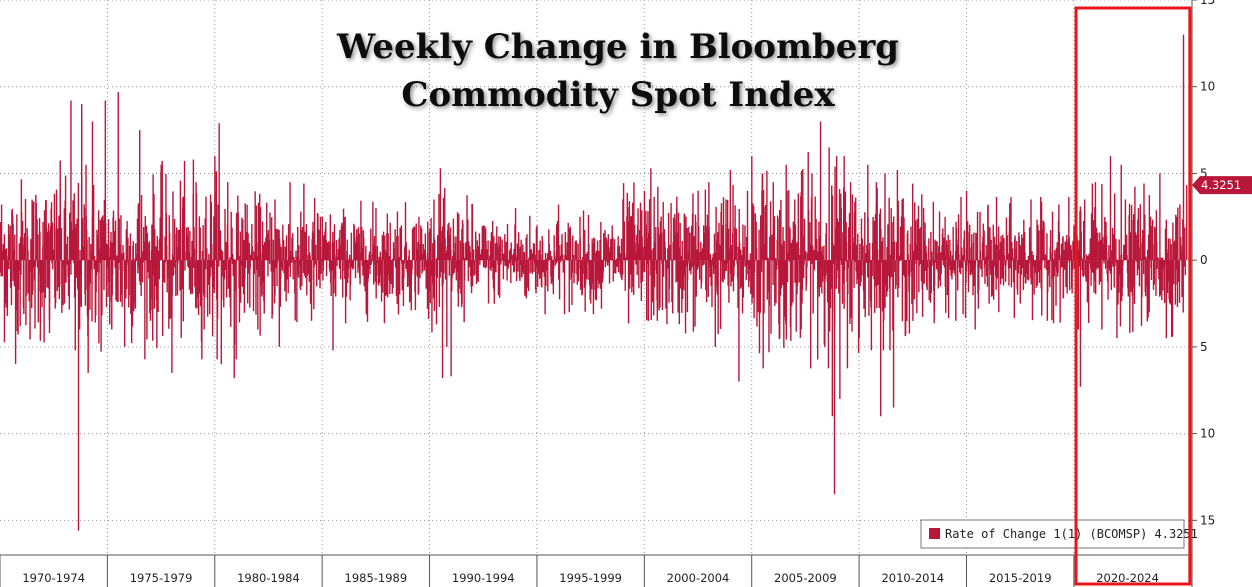 The height and width of the screenshot is (587, 1252). Describe the element at coordinates (1207, 87) in the screenshot. I see `y-tick-label: 10` at that location.